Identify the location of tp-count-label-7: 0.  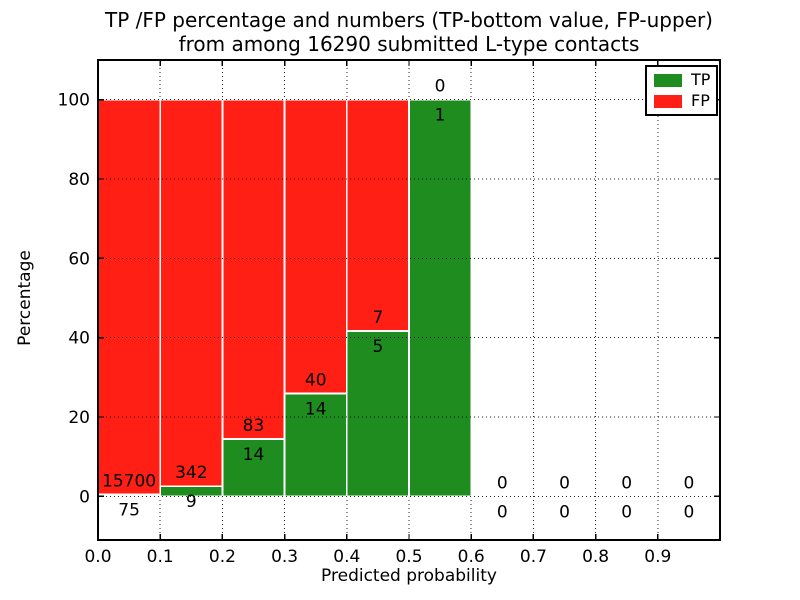
(564, 512).